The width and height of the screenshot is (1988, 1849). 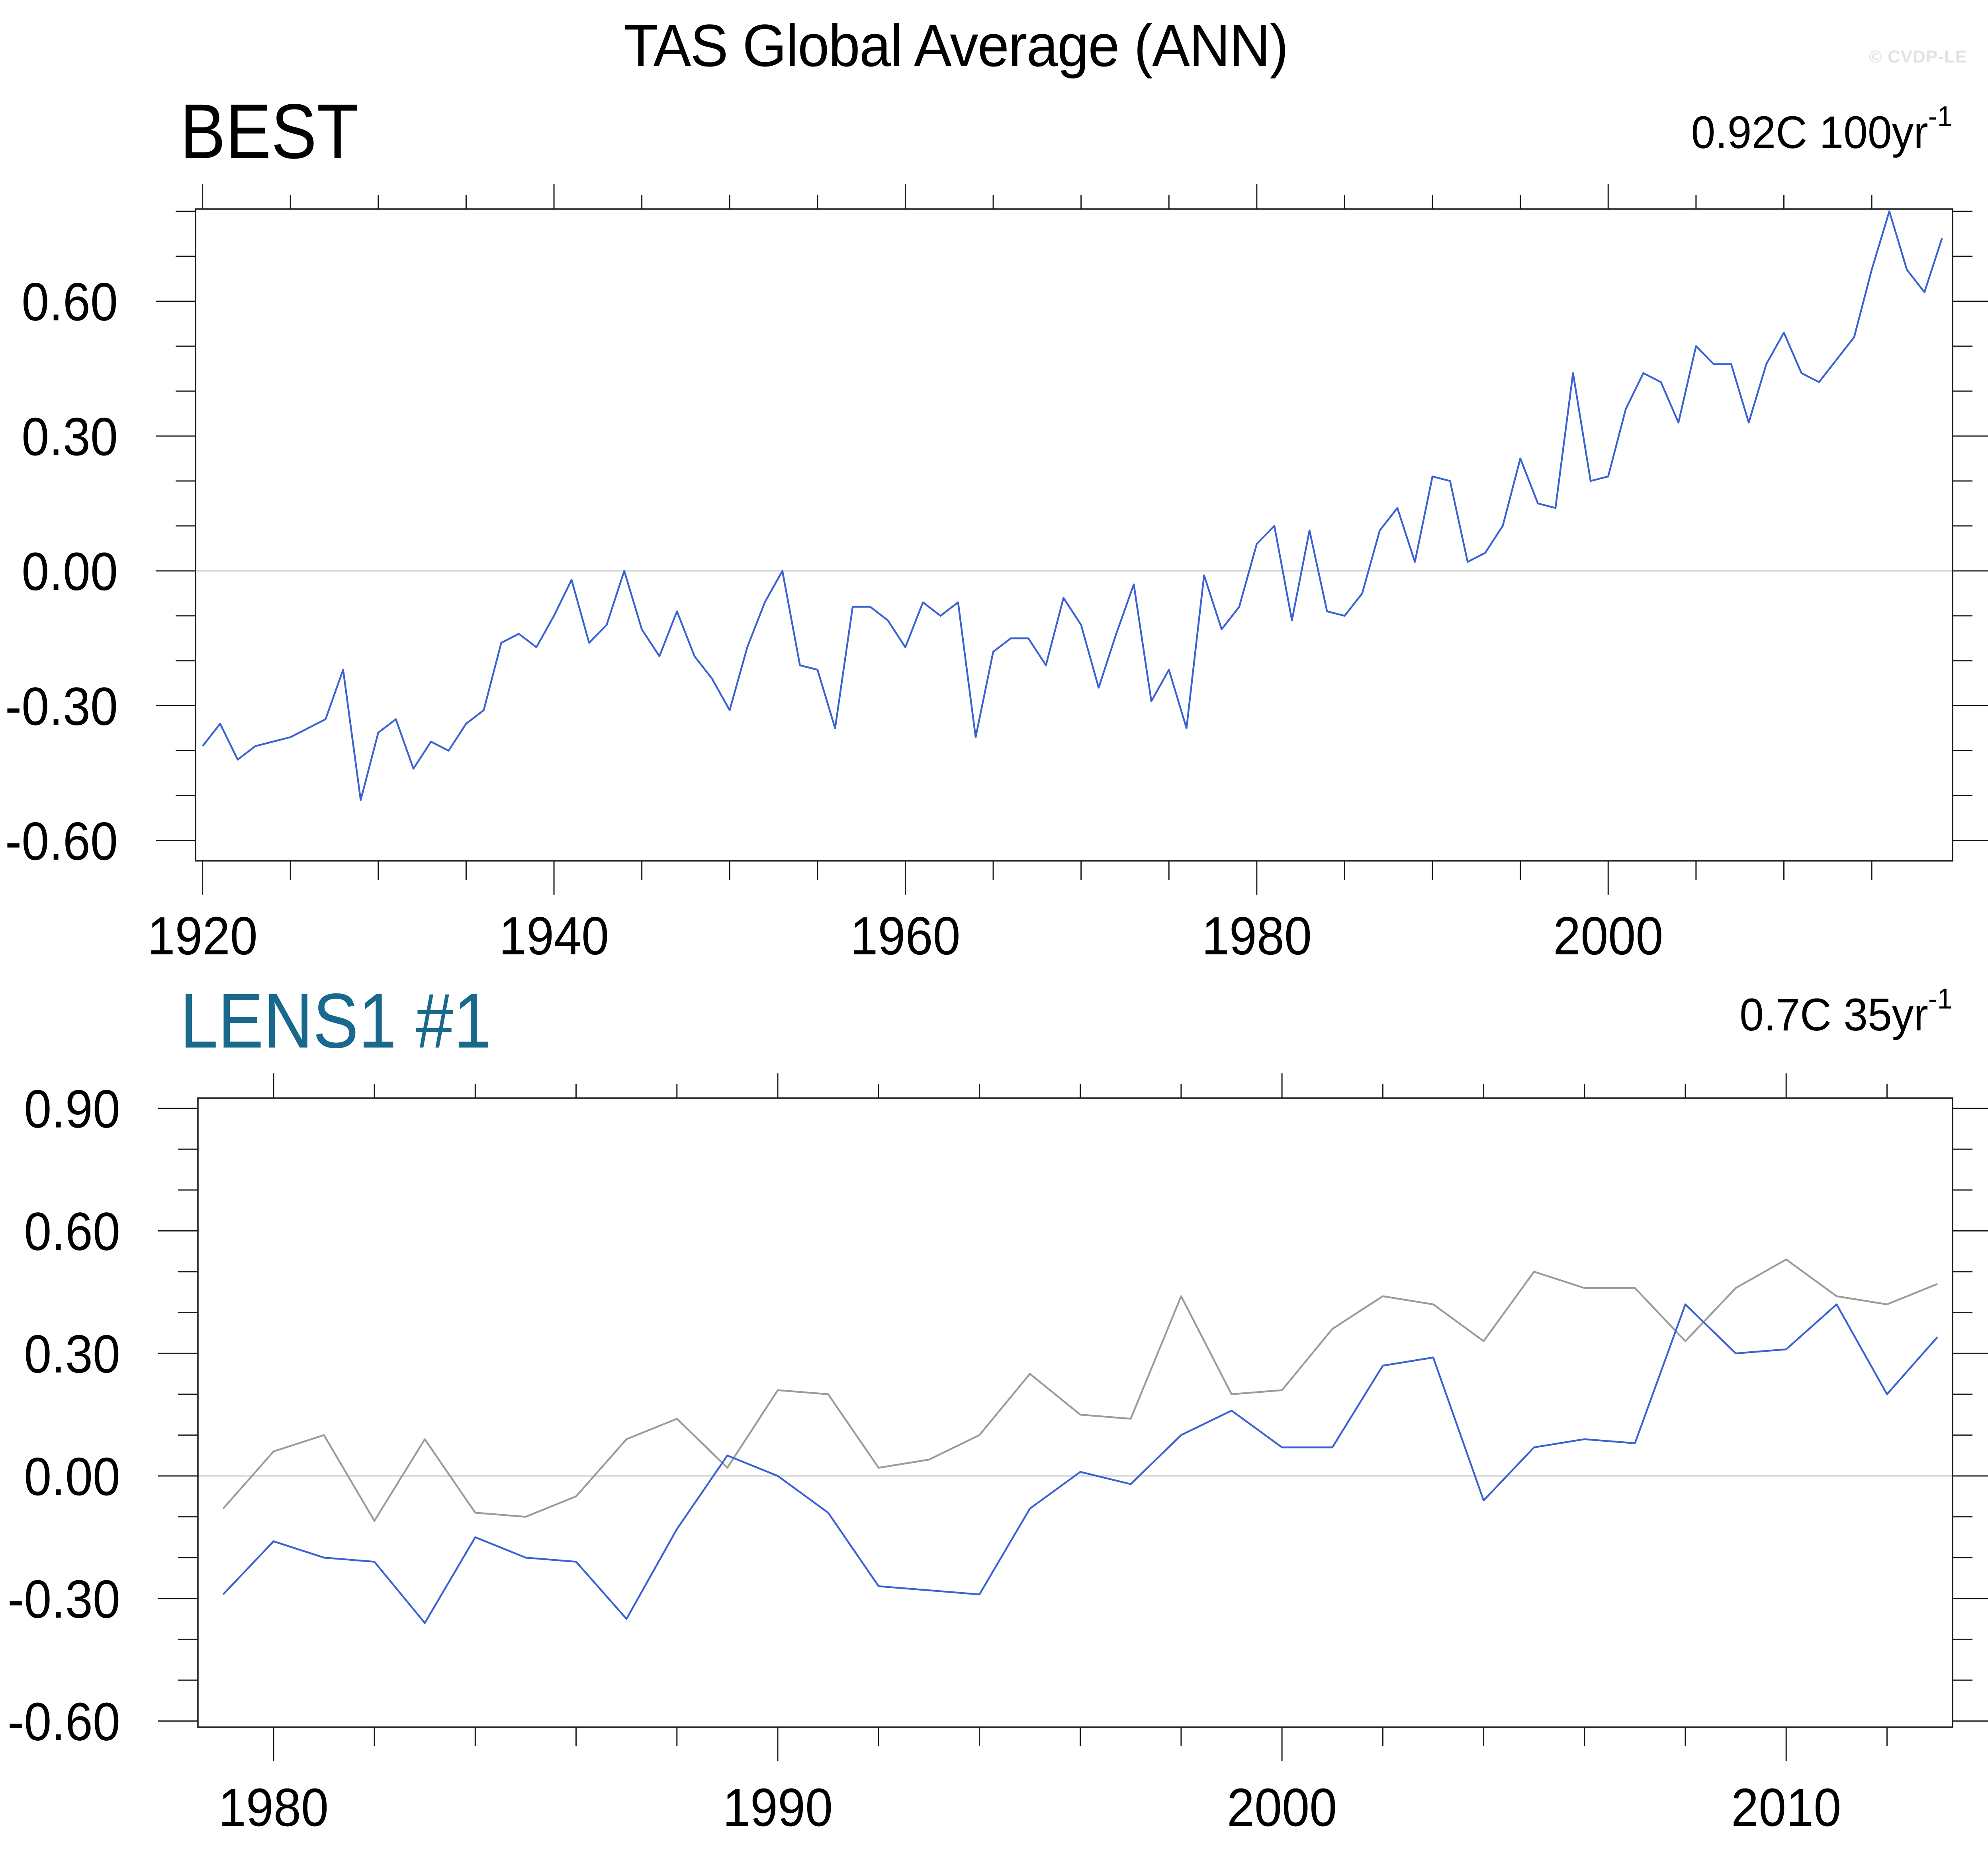 I want to click on svg-text: 1990, so click(x=778, y=1807).